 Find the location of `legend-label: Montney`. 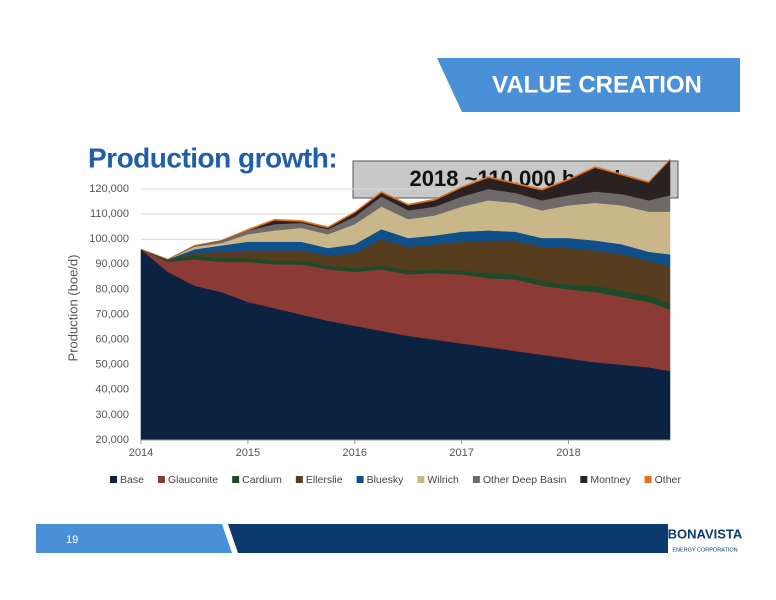

legend-label: Montney is located at coordinates (610, 480).